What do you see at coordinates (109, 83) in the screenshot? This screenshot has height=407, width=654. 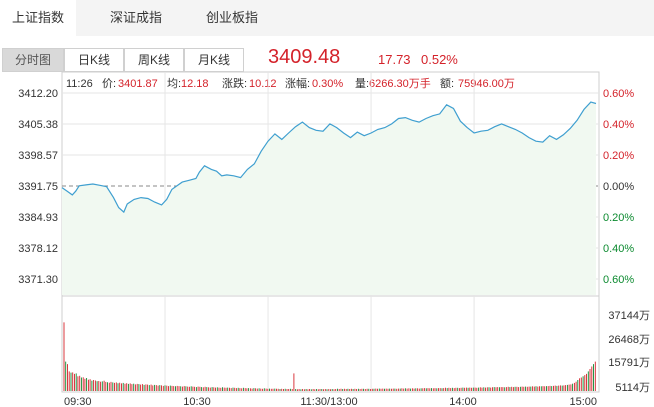 I see `info-price-label: 价:` at bounding box center [109, 83].